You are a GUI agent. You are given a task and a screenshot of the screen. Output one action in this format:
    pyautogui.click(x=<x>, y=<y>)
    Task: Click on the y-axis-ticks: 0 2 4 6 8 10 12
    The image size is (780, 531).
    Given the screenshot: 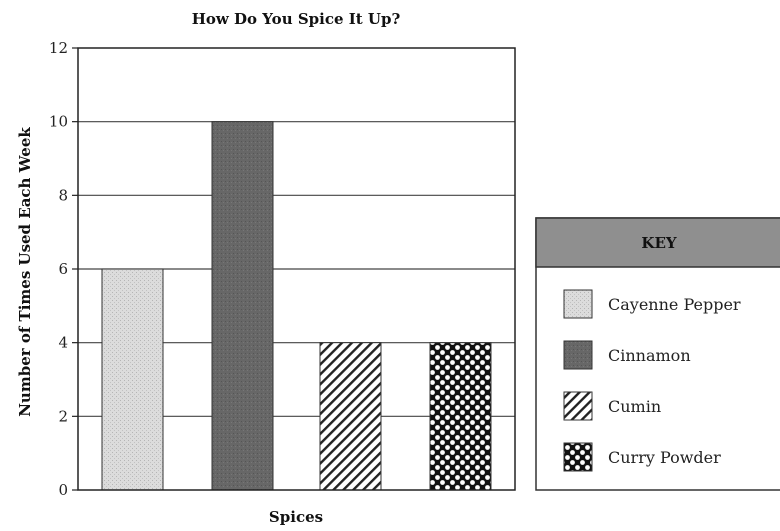 What is the action you would take?
    pyautogui.click(x=63, y=269)
    